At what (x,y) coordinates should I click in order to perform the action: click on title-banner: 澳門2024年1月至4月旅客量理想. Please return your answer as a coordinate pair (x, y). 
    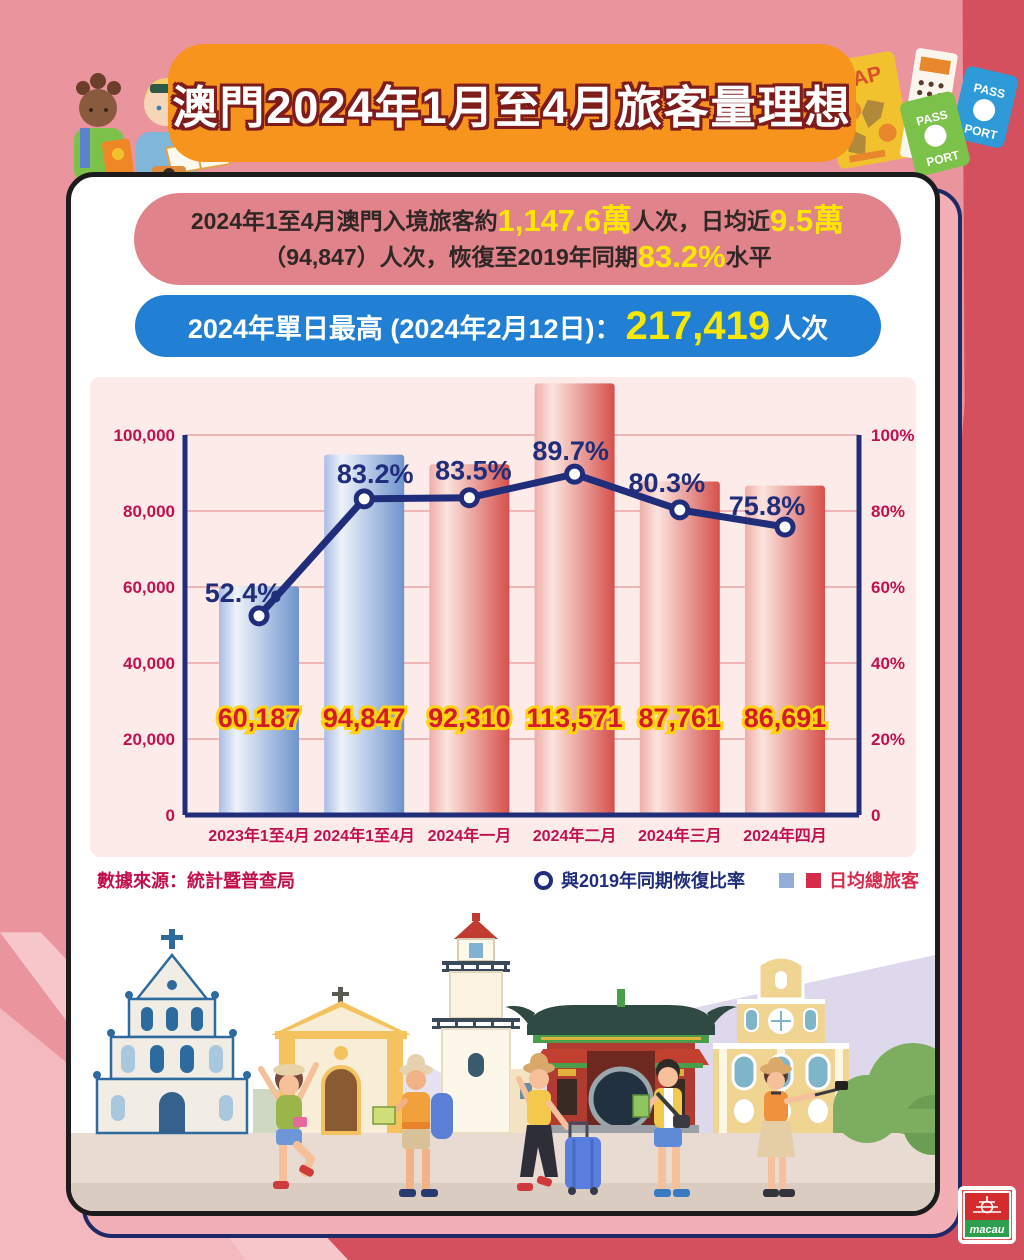
    Looking at the image, I should click on (512, 103).